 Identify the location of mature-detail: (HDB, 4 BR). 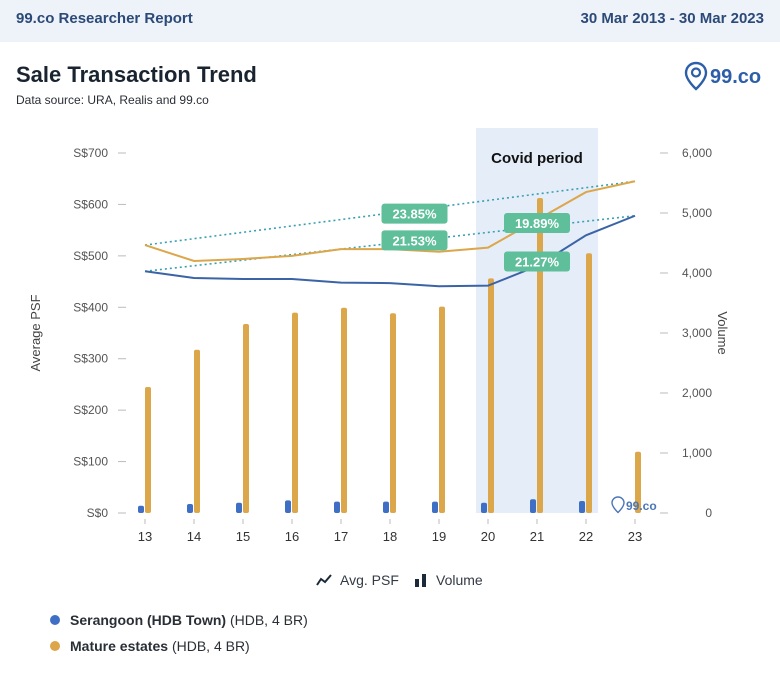
(210, 646).